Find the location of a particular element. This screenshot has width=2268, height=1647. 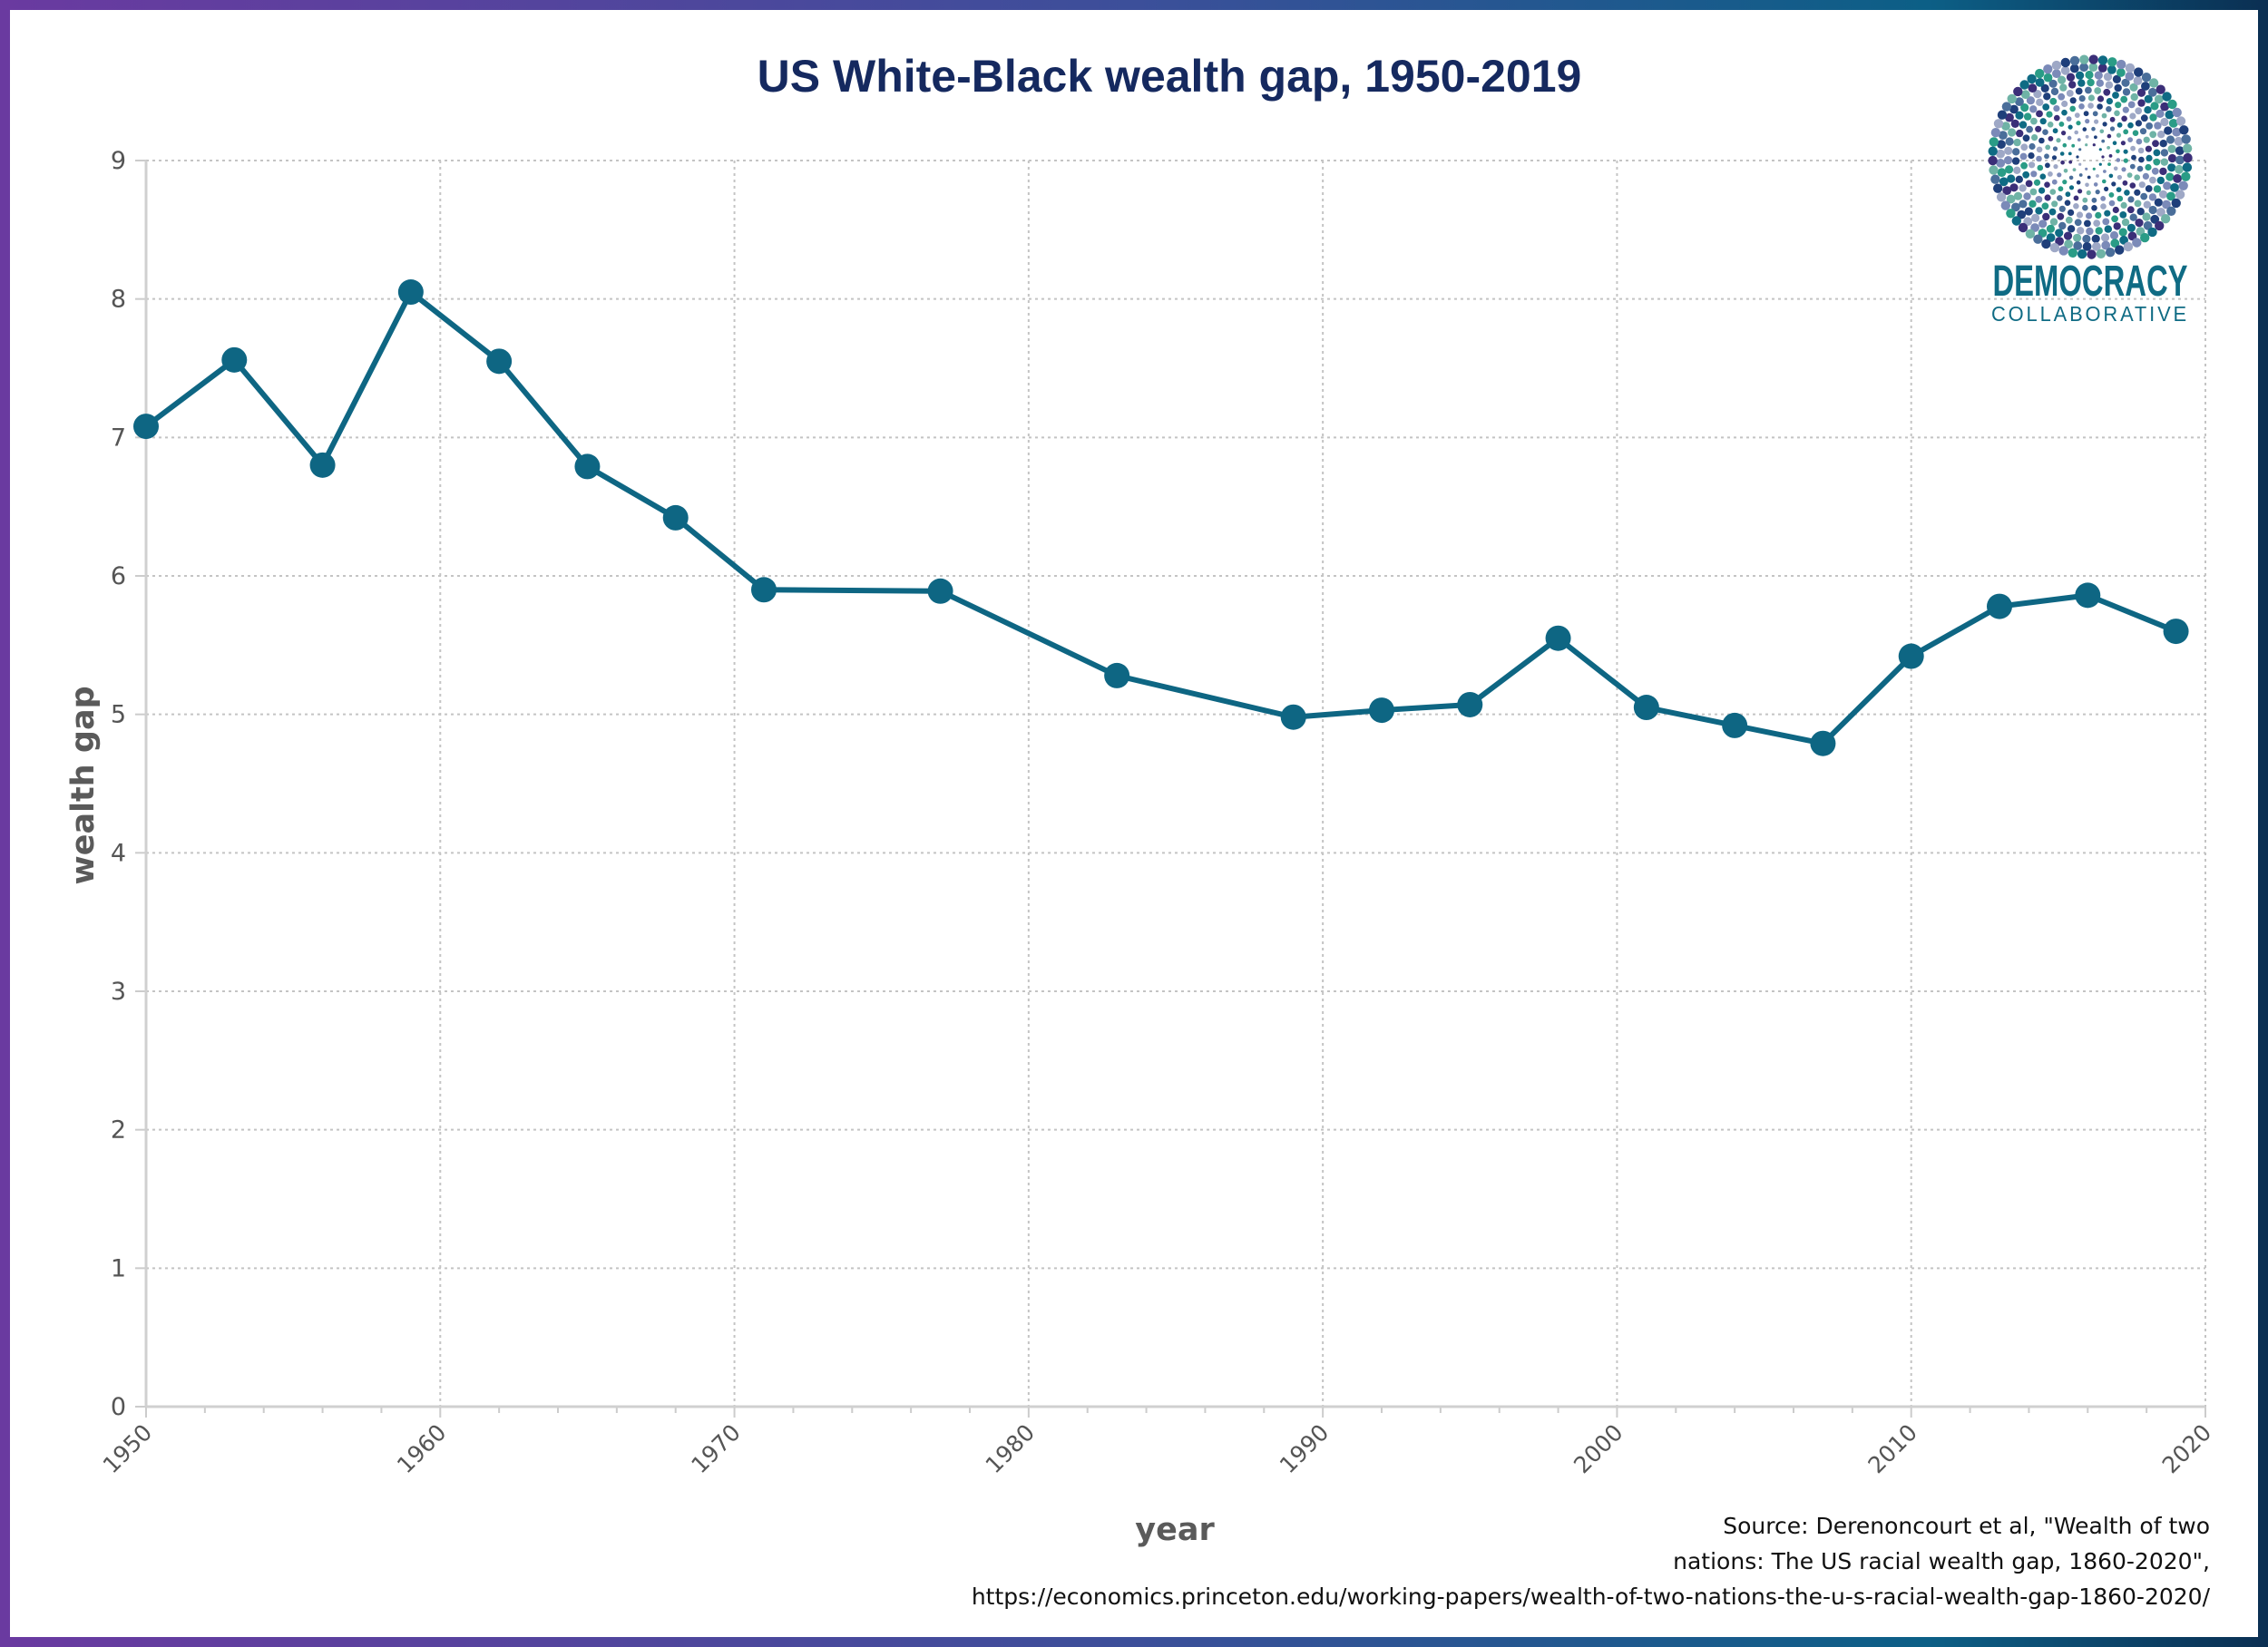

logo-line-1: DEMOCRACY is located at coordinates (2091, 282).